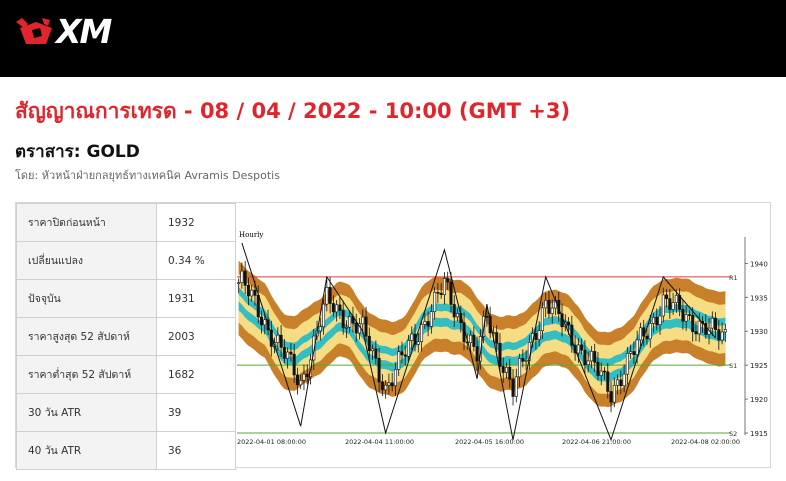  I want to click on inner-channel-band, so click(482, 334).